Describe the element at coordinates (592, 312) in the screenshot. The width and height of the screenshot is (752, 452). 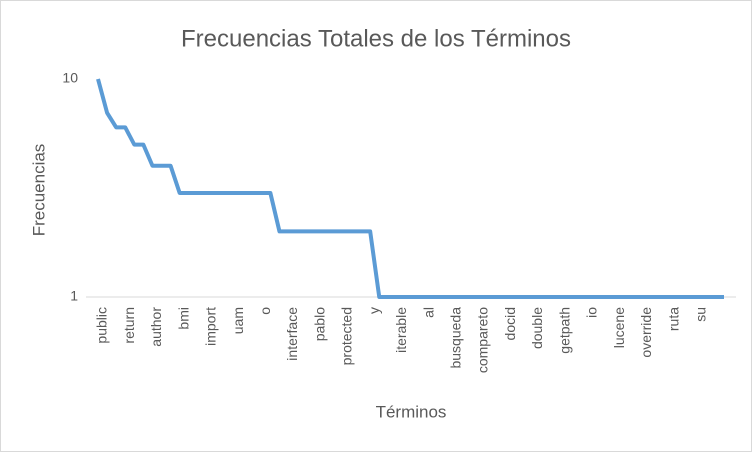
I see `x-tick-label: io` at that location.